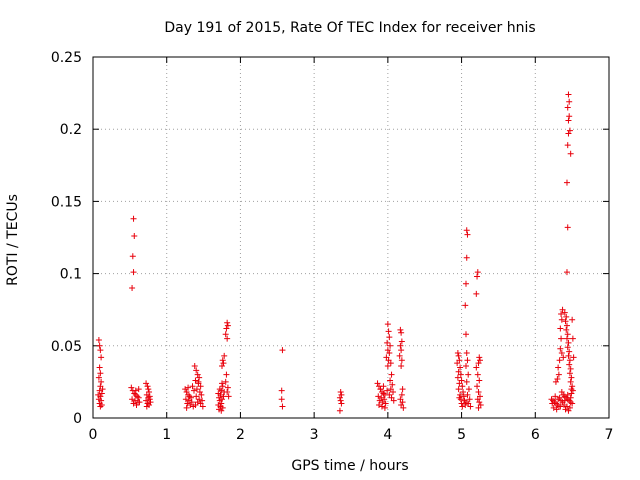  I want to click on x-tick-label: 1, so click(166, 435).